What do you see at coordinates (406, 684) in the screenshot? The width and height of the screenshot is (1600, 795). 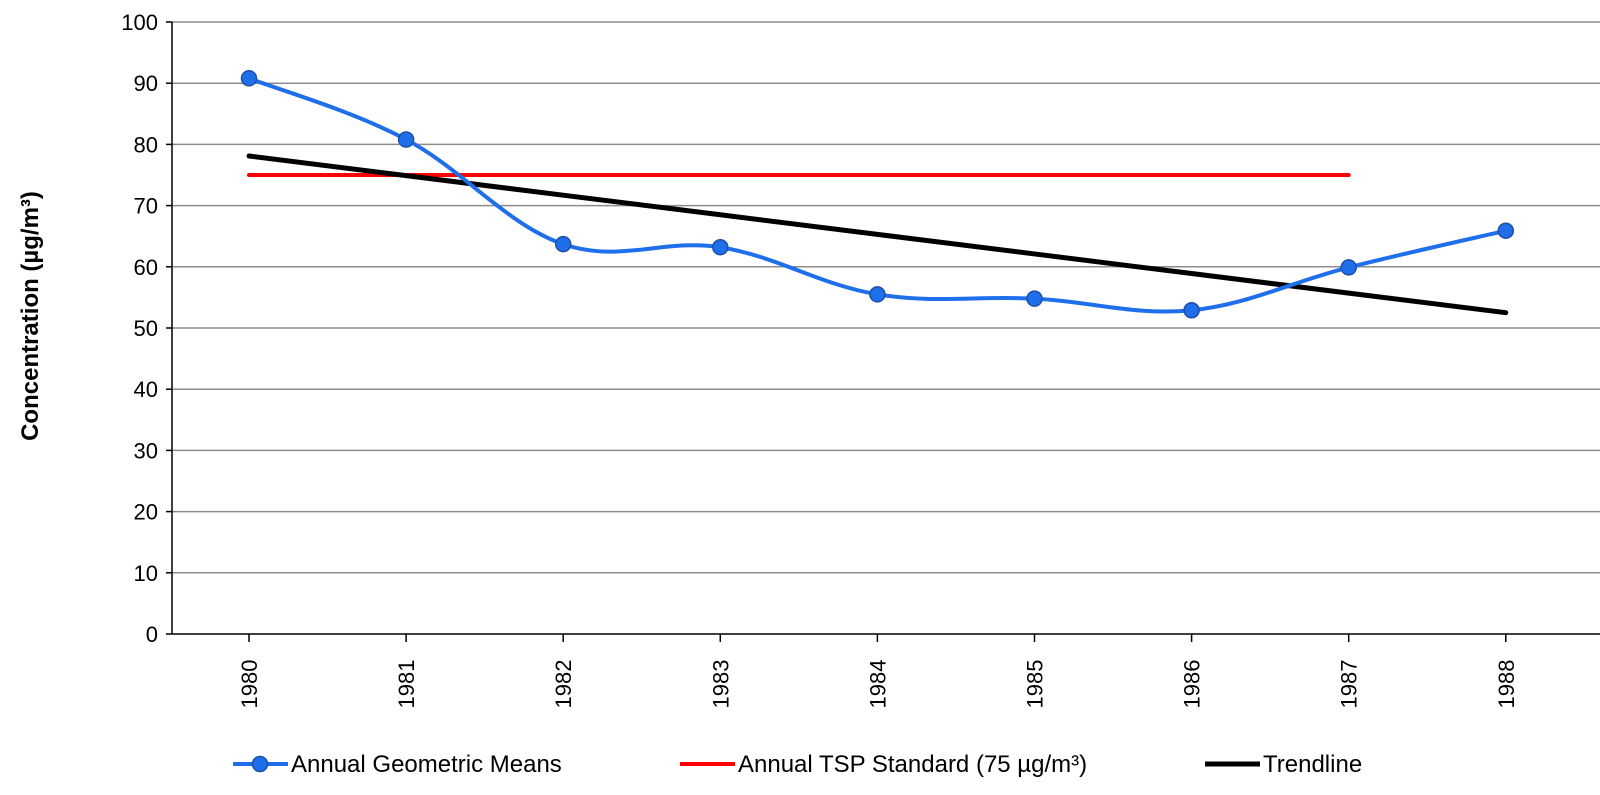 I see `x-tick-label: 1981` at bounding box center [406, 684].